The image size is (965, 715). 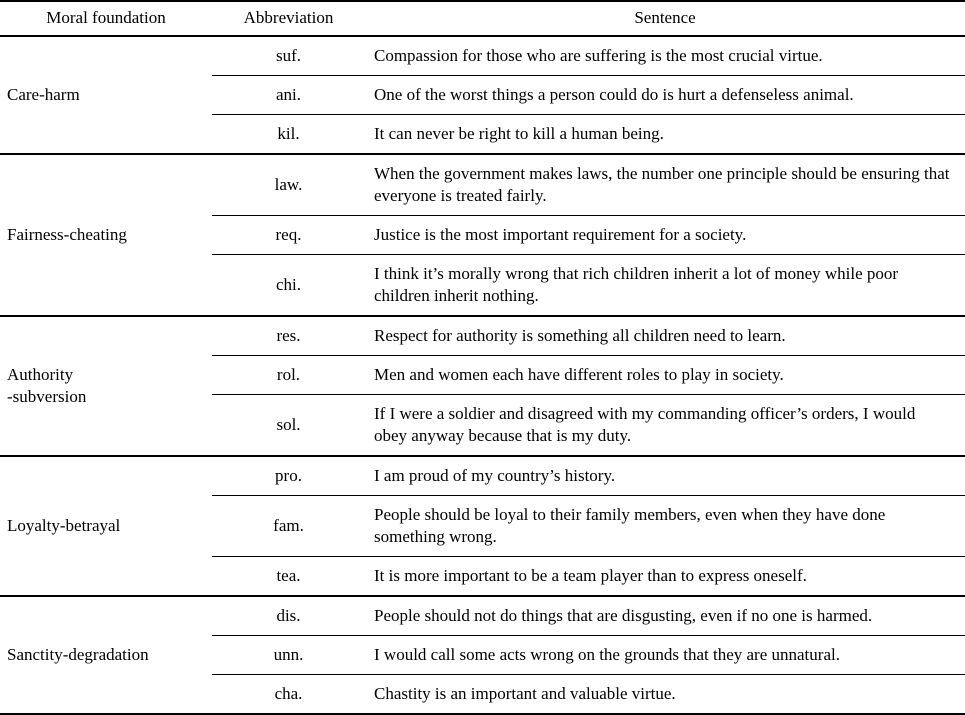 I want to click on abbreviation-cell: kil., so click(x=288, y=134).